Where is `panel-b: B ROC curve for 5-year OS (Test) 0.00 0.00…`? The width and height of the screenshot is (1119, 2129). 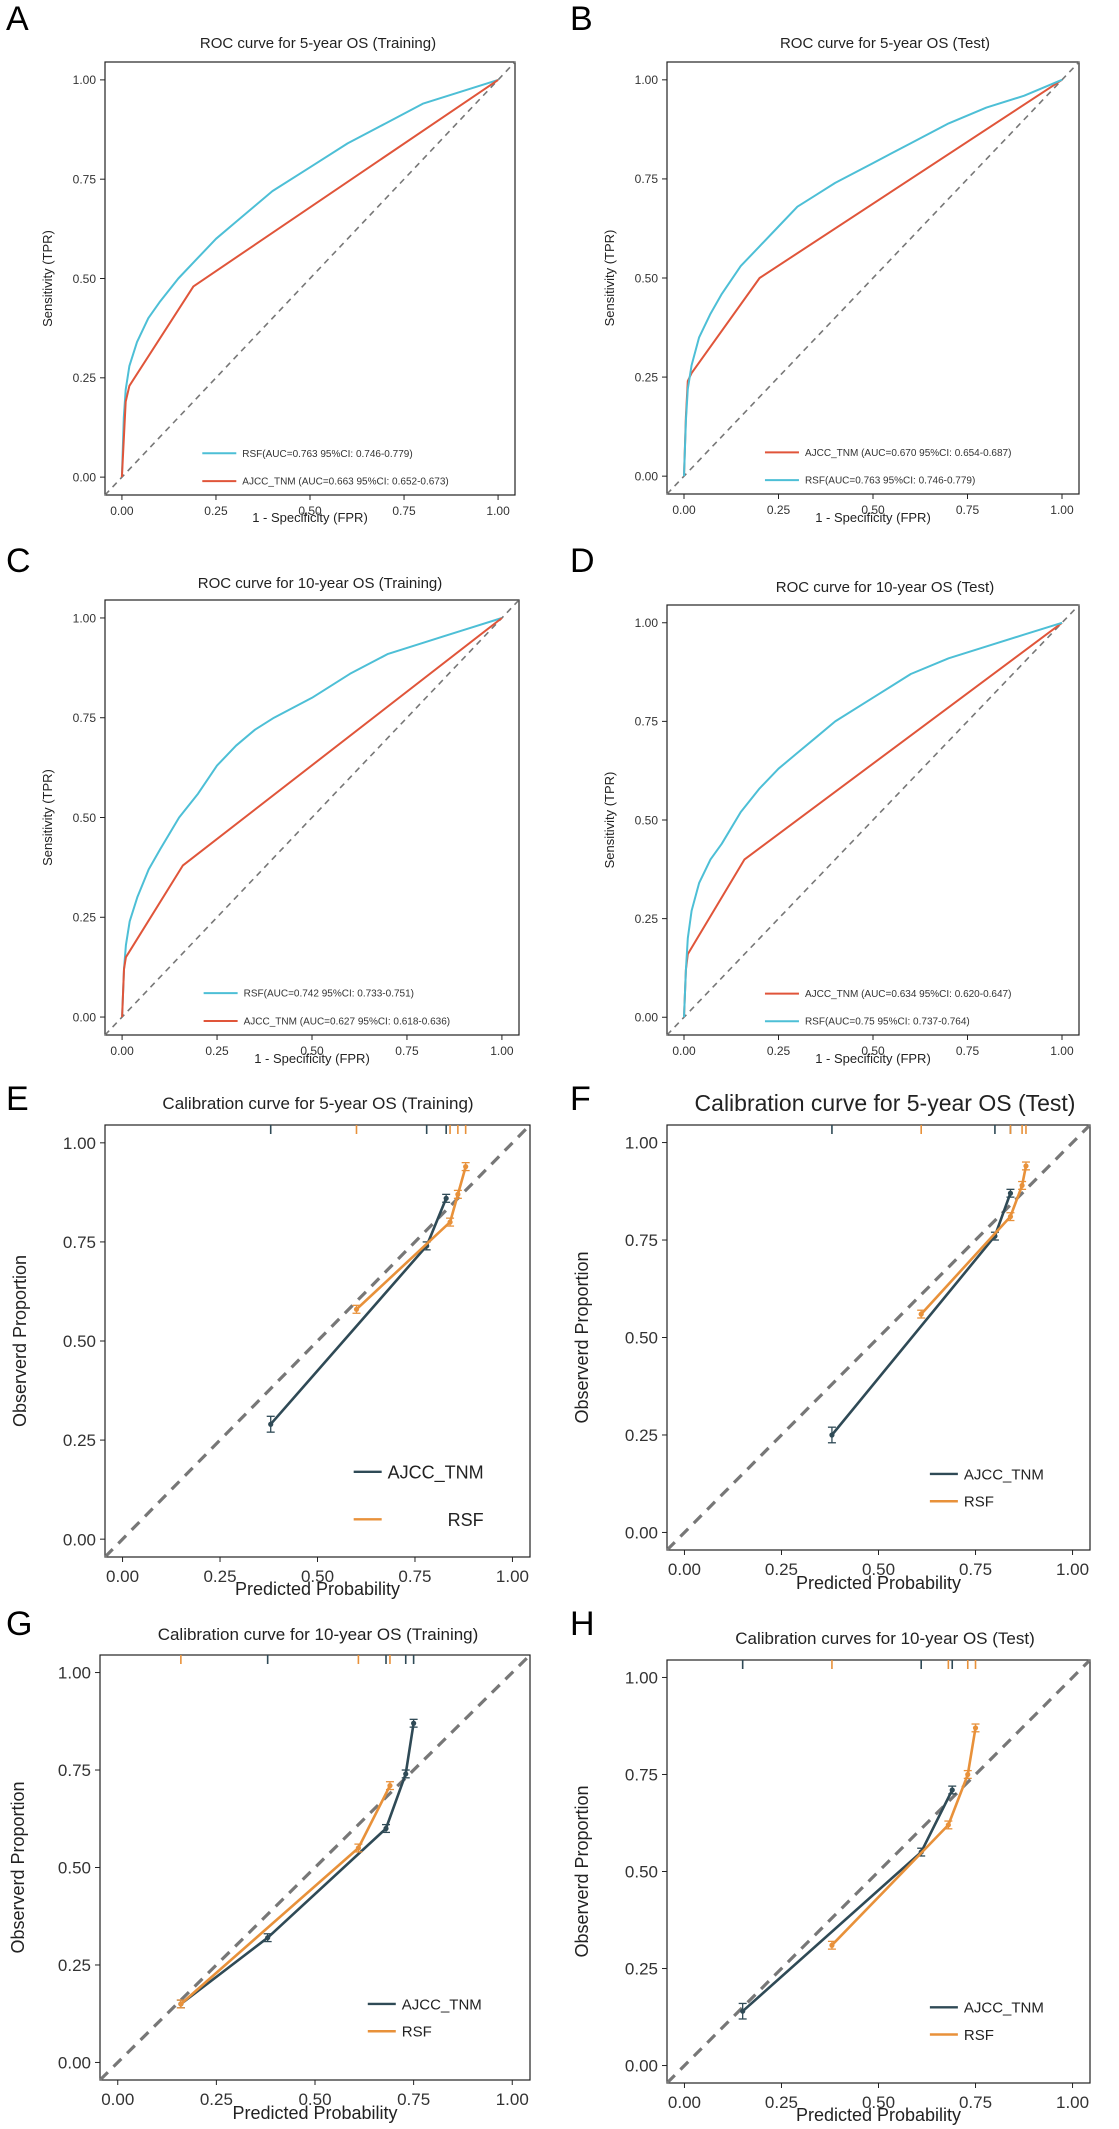 panel-b: B ROC curve for 5-year OS (Test) 0.00 0.00… is located at coordinates (839, 270).